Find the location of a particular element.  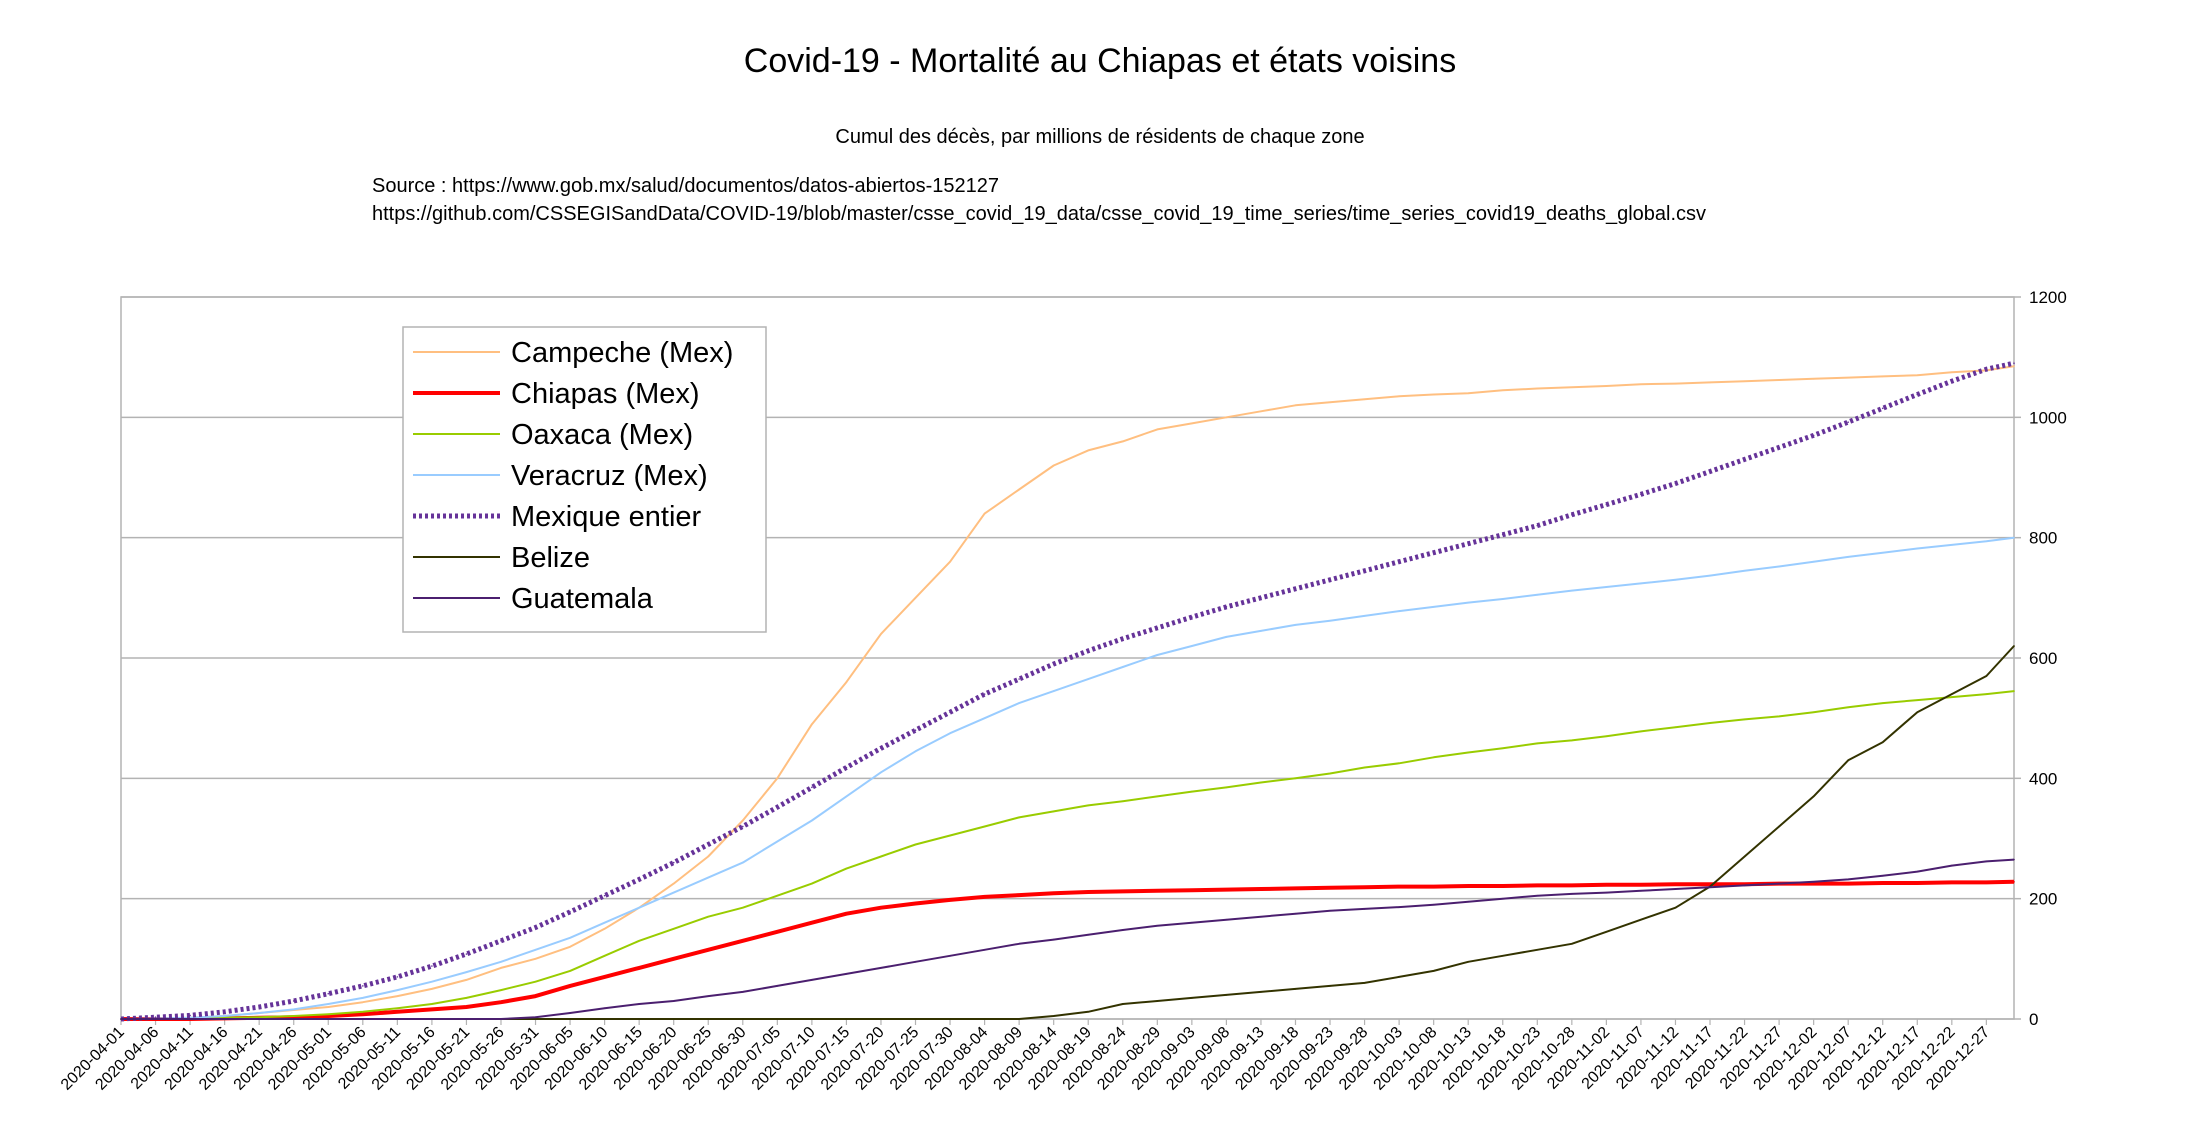

legend-label: Mexique entier is located at coordinates (606, 517).